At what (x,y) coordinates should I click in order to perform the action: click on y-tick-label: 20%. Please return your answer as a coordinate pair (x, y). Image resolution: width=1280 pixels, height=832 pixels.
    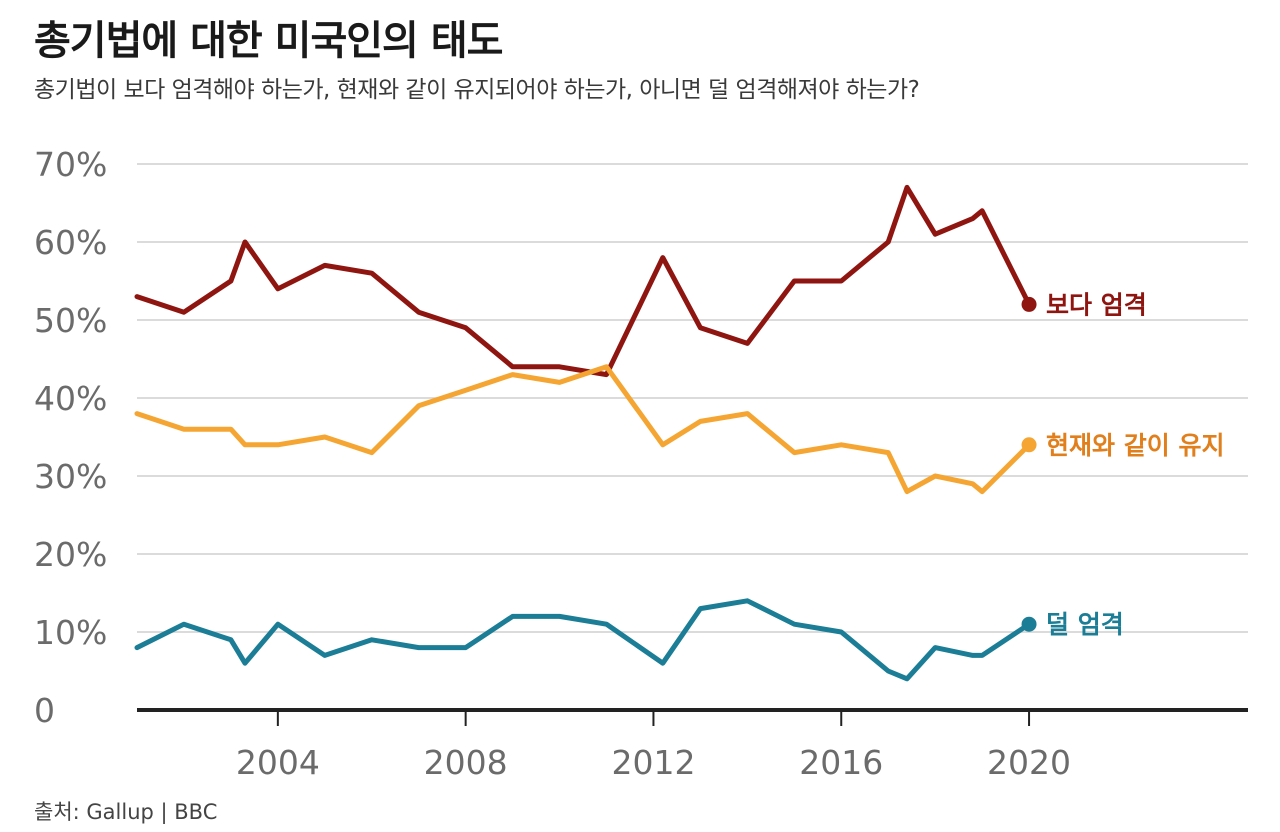
    Looking at the image, I should click on (70, 554).